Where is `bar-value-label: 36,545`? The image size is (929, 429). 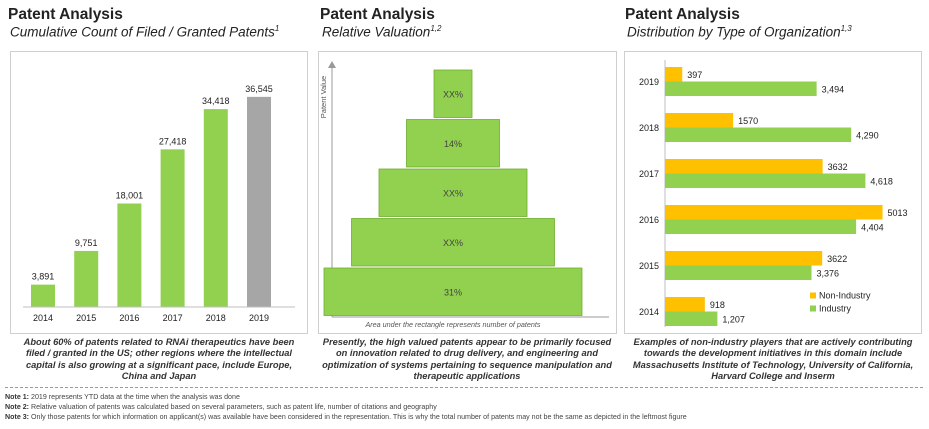
bar-value-label: 36,545 is located at coordinates (259, 89).